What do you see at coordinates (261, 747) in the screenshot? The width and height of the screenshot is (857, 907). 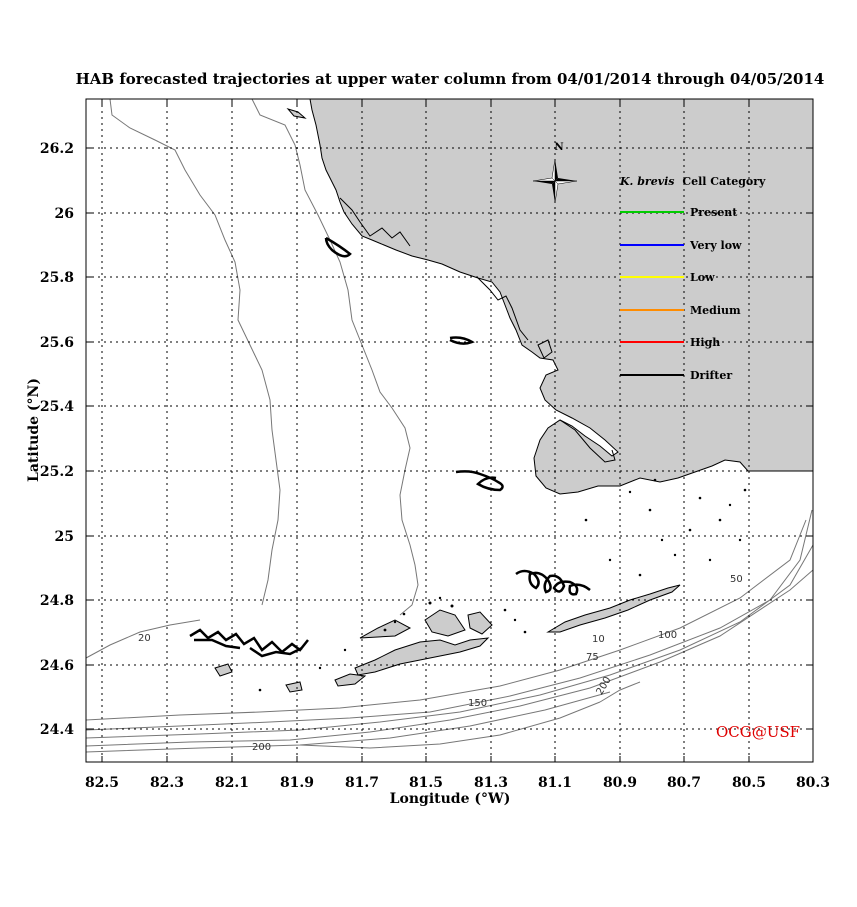 I see `contour-label-200b: 200` at bounding box center [261, 747].